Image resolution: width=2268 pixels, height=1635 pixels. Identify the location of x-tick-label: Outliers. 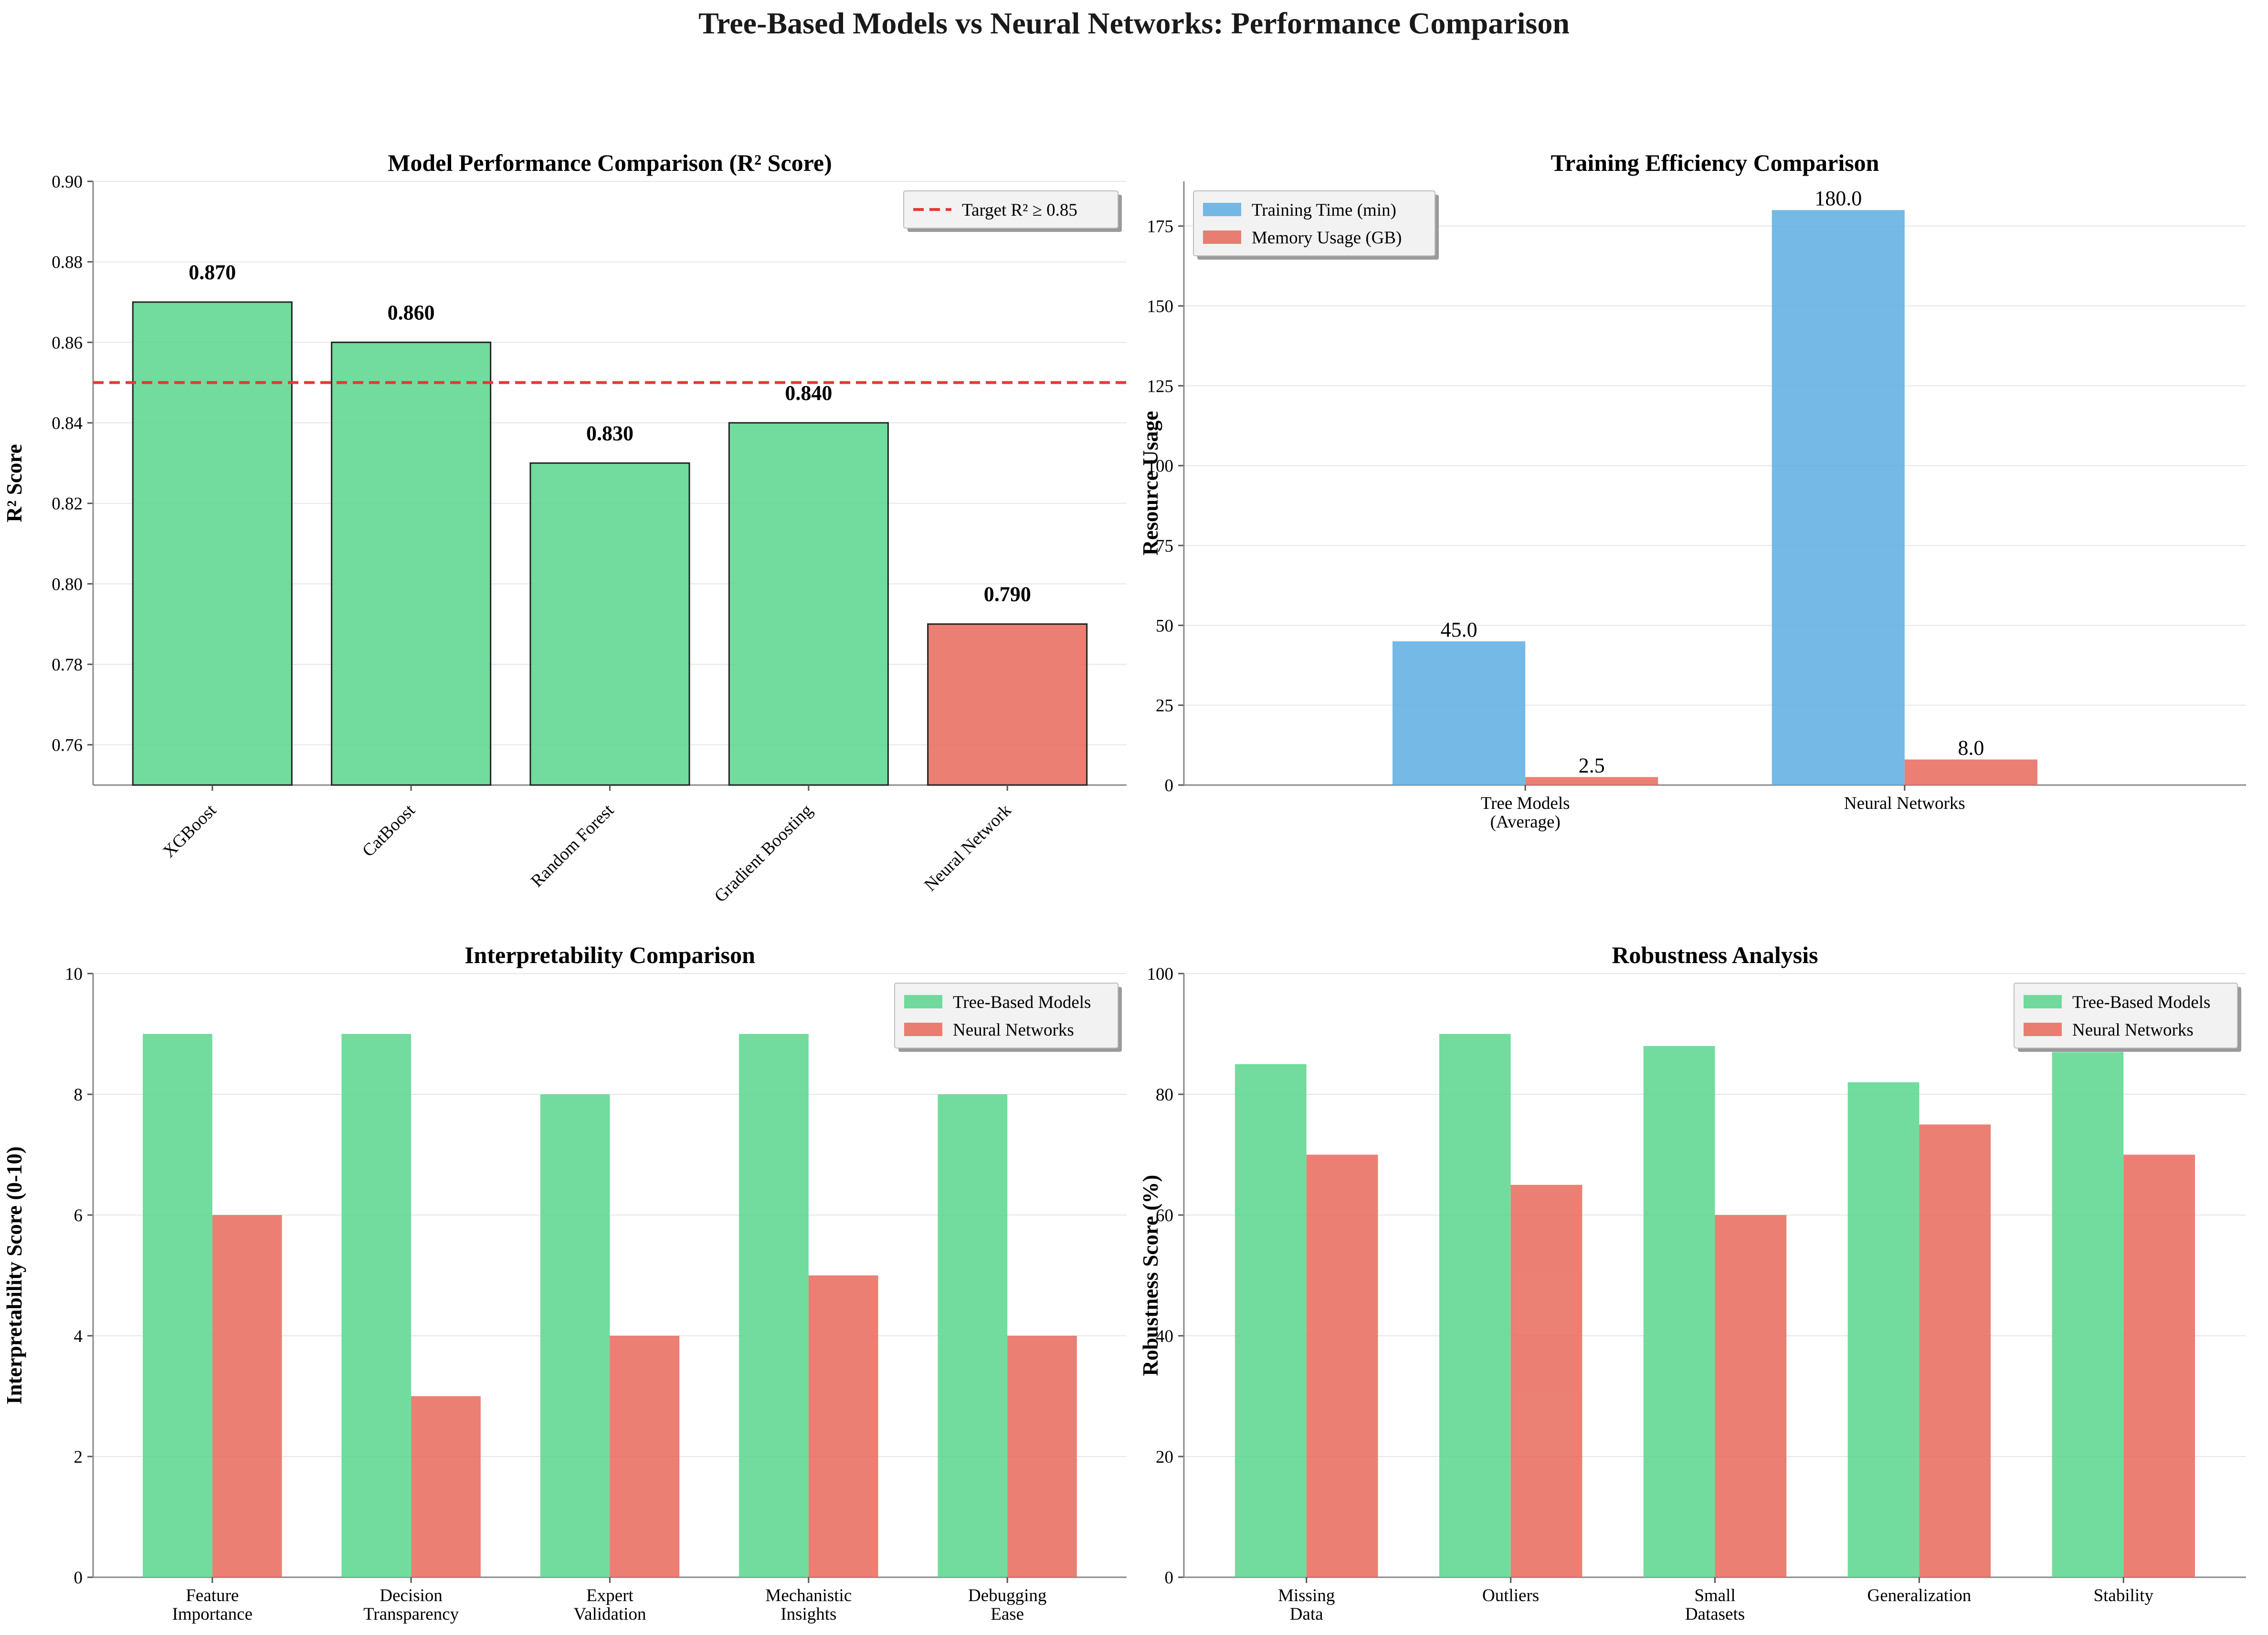
(1510, 1595).